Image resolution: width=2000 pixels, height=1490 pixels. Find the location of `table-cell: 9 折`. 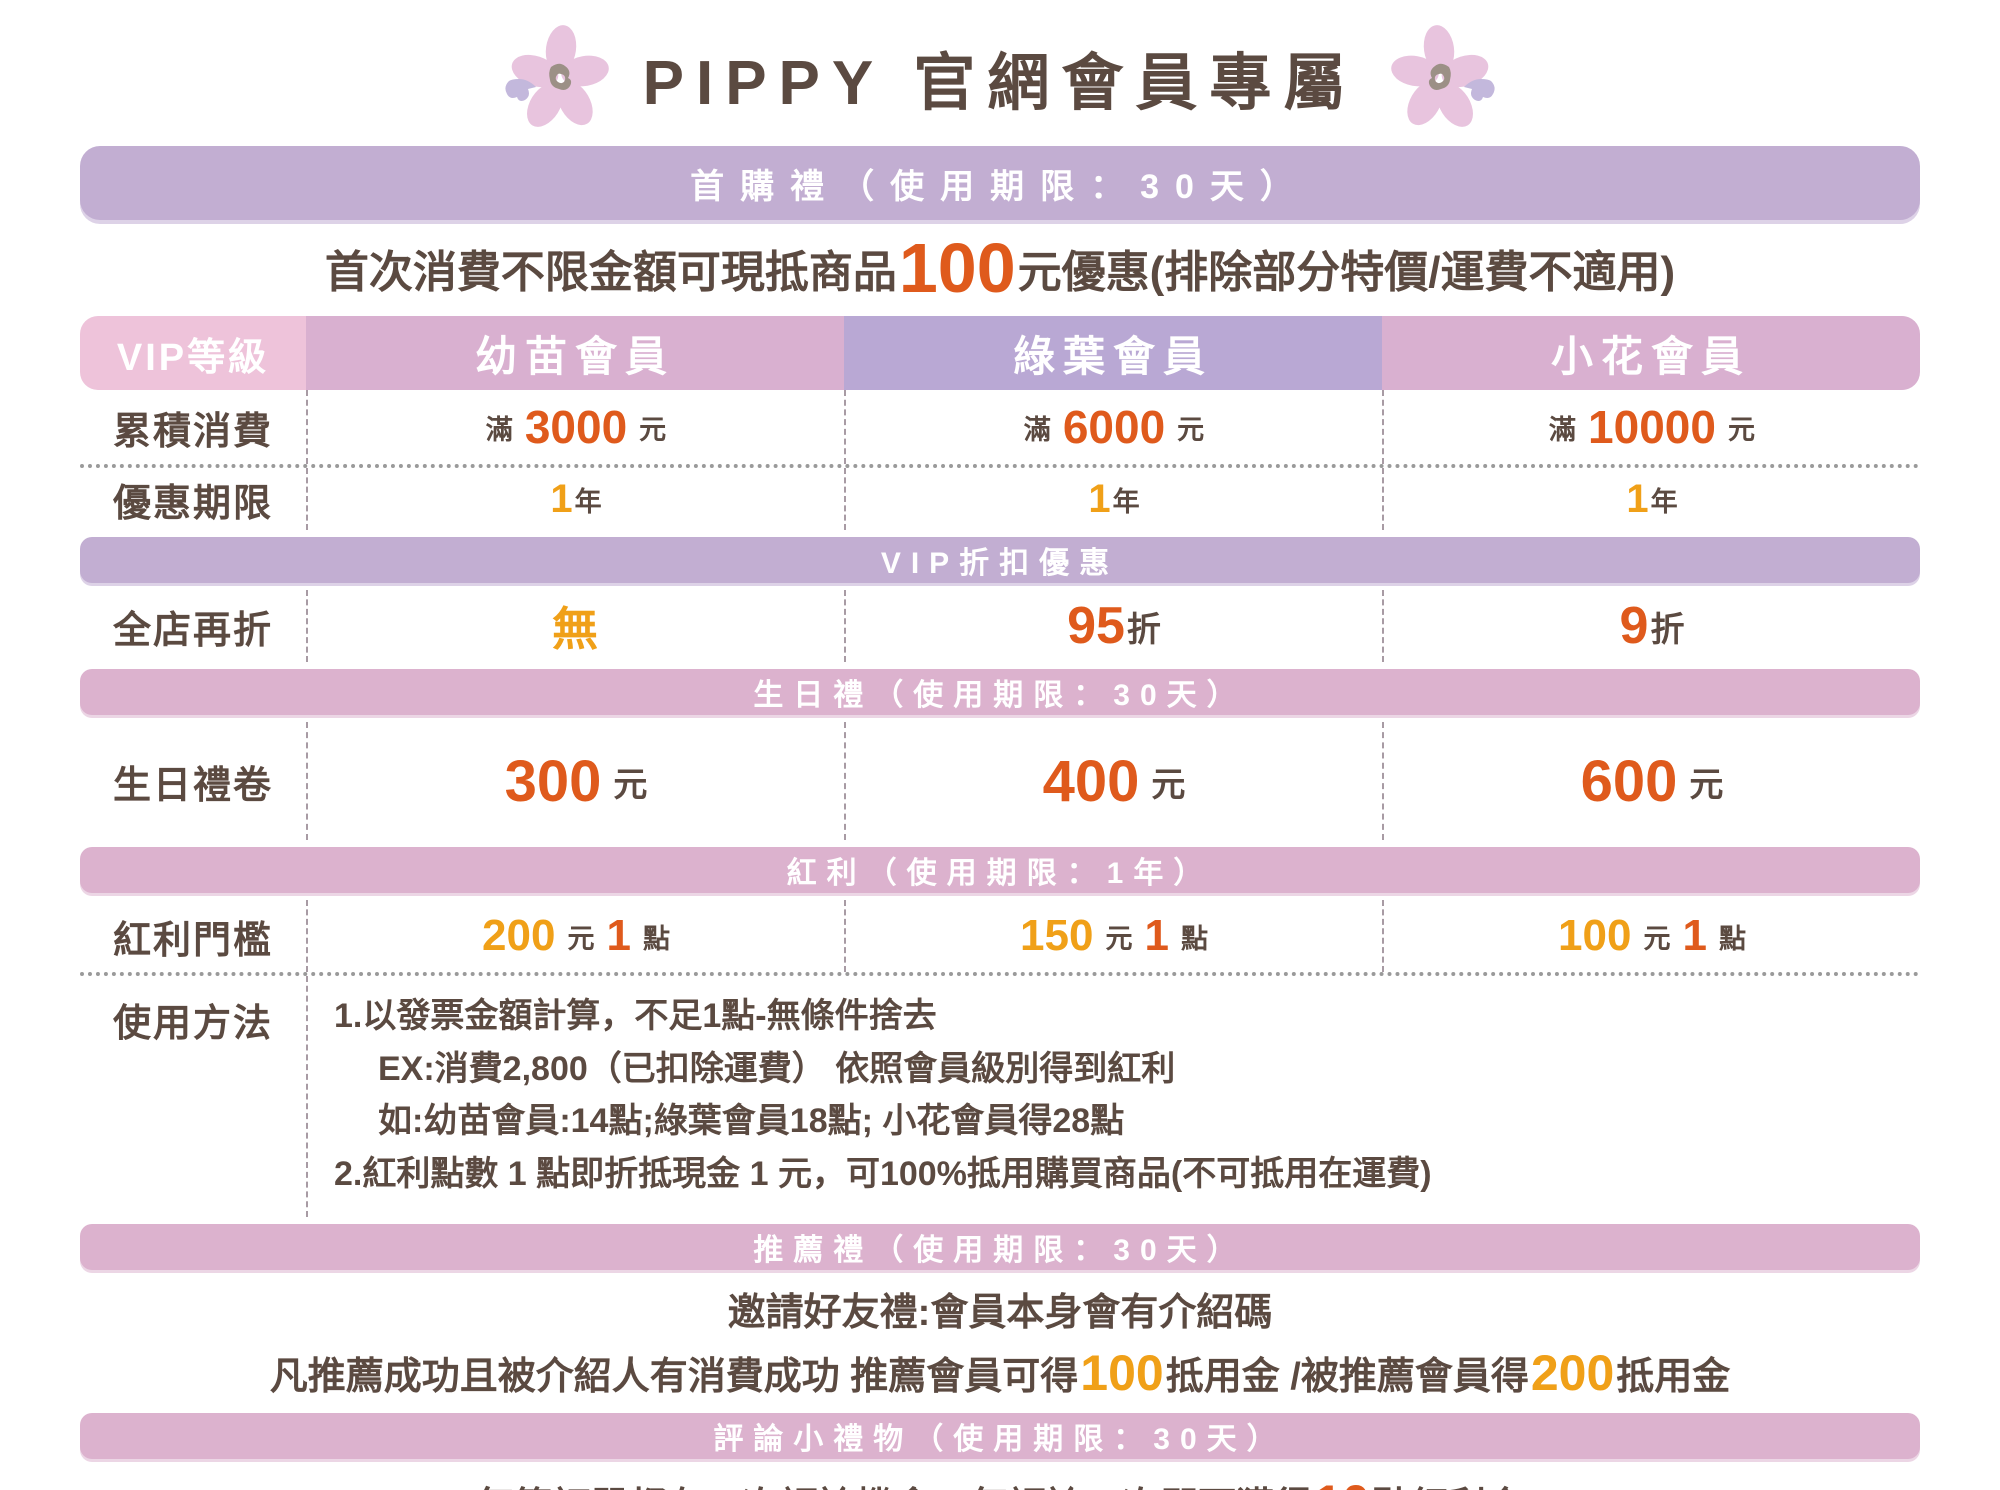

table-cell: 9 折 is located at coordinates (1651, 626).